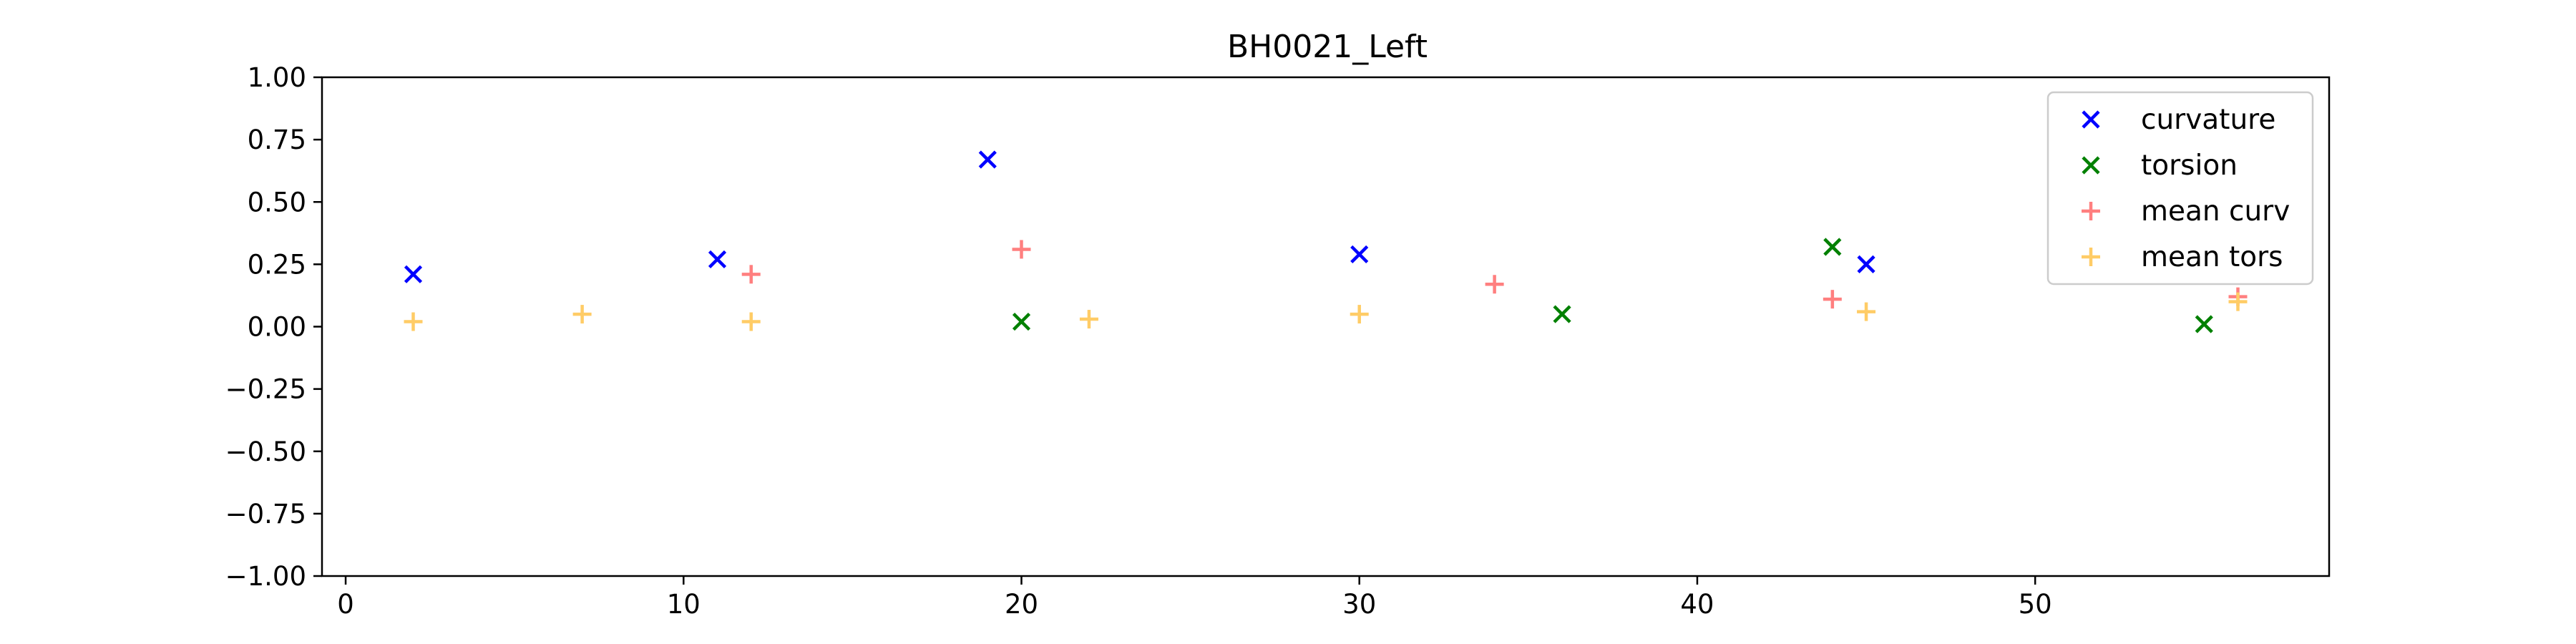 The height and width of the screenshot is (644, 2576). Describe the element at coordinates (265, 576) in the screenshot. I see `y-tick-label: −1.00` at that location.